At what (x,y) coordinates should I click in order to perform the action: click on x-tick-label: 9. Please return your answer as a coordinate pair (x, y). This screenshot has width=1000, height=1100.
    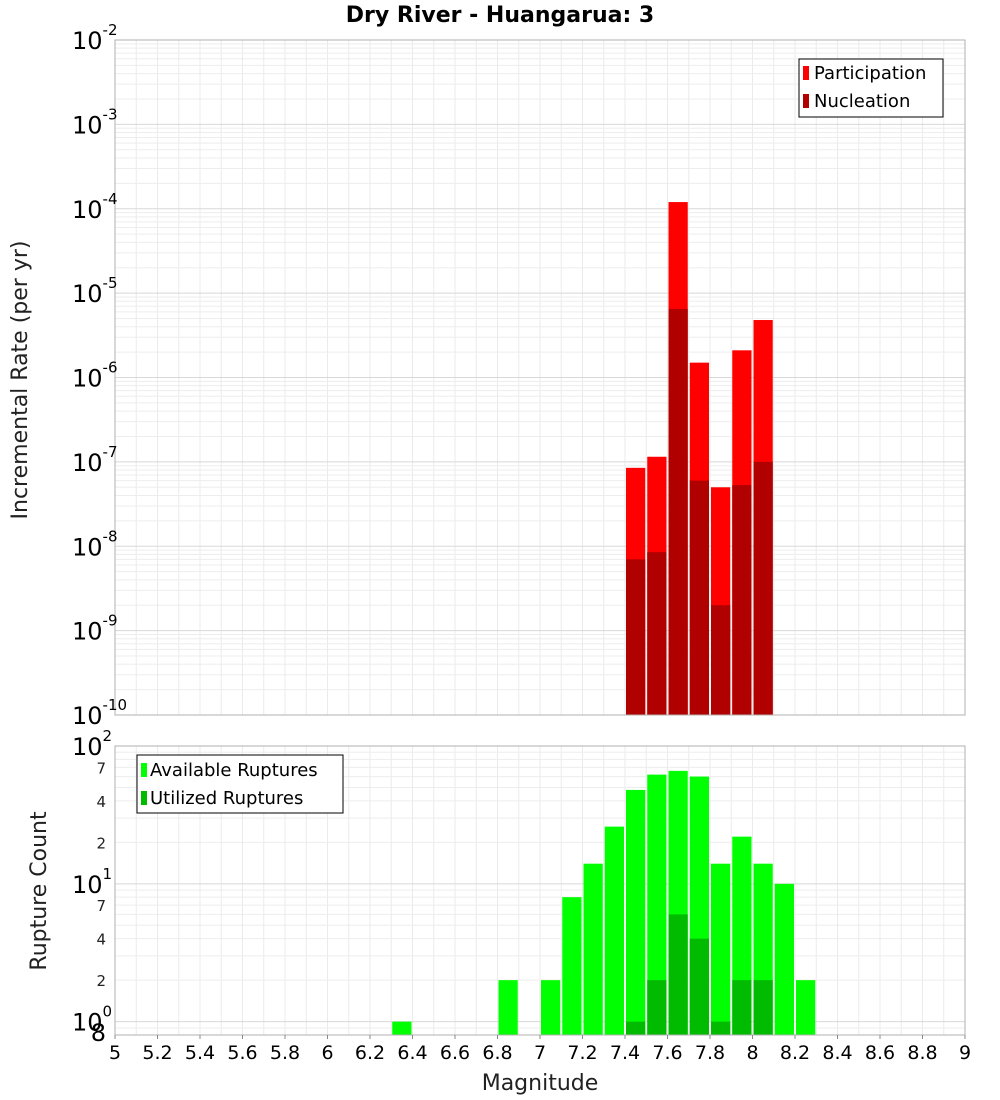
    Looking at the image, I should click on (965, 1053).